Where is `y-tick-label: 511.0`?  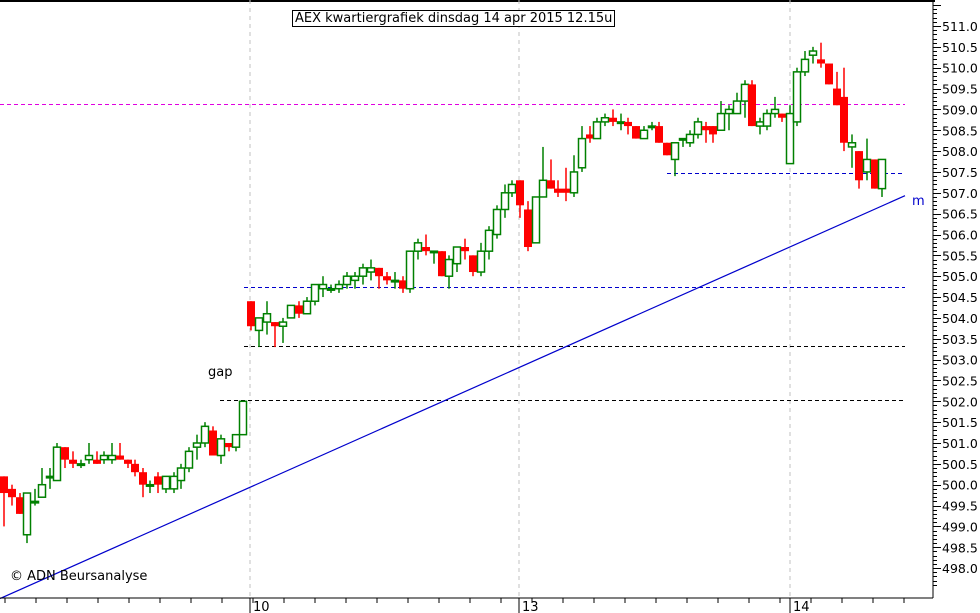 y-tick-label: 511.0 is located at coordinates (960, 26).